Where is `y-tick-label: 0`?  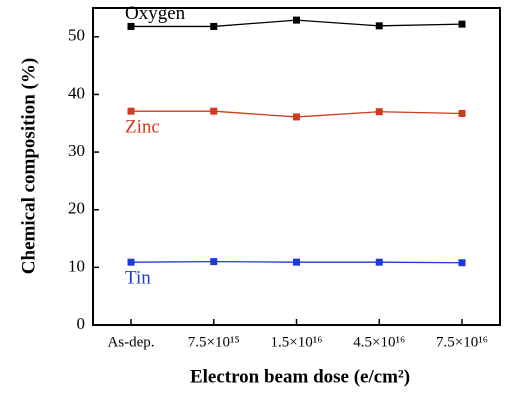
y-tick-label: 0 is located at coordinates (81, 323).